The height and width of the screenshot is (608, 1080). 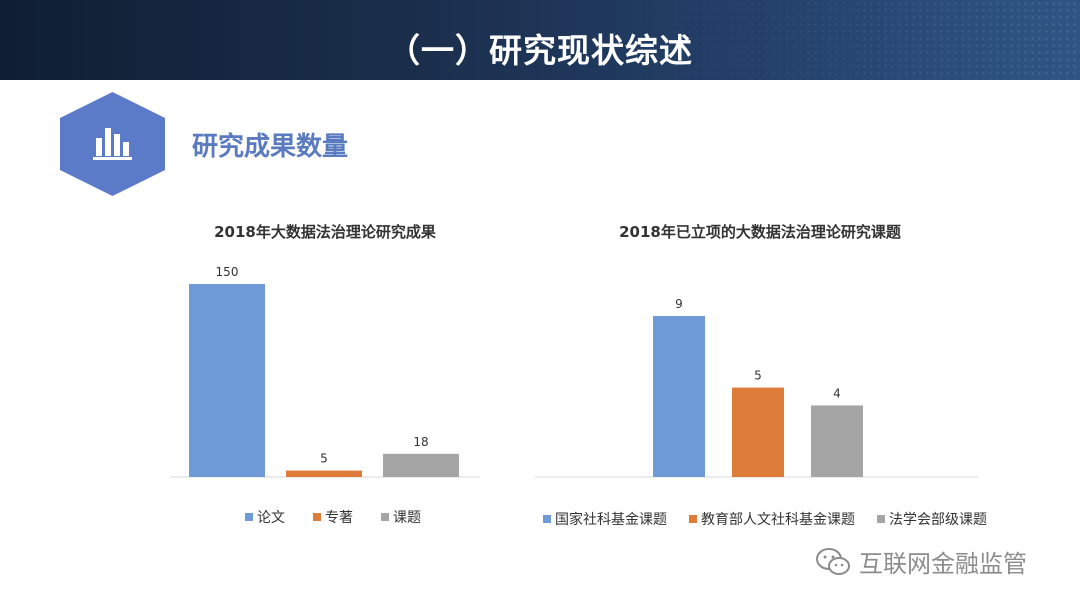 What do you see at coordinates (938, 520) in the screenshot?
I see `legend-label: 法学会部级课题` at bounding box center [938, 520].